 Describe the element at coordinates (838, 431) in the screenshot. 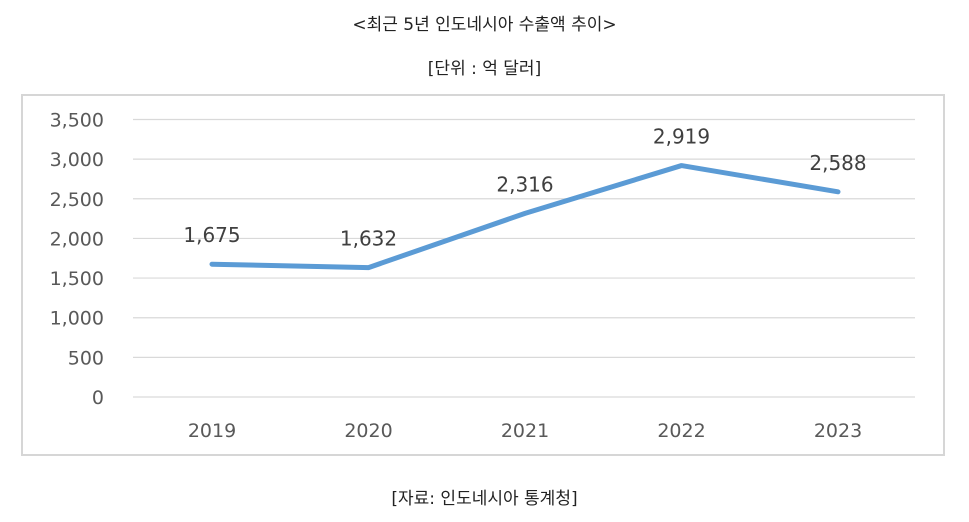

I see `x-tick-label-2023: 2023` at that location.